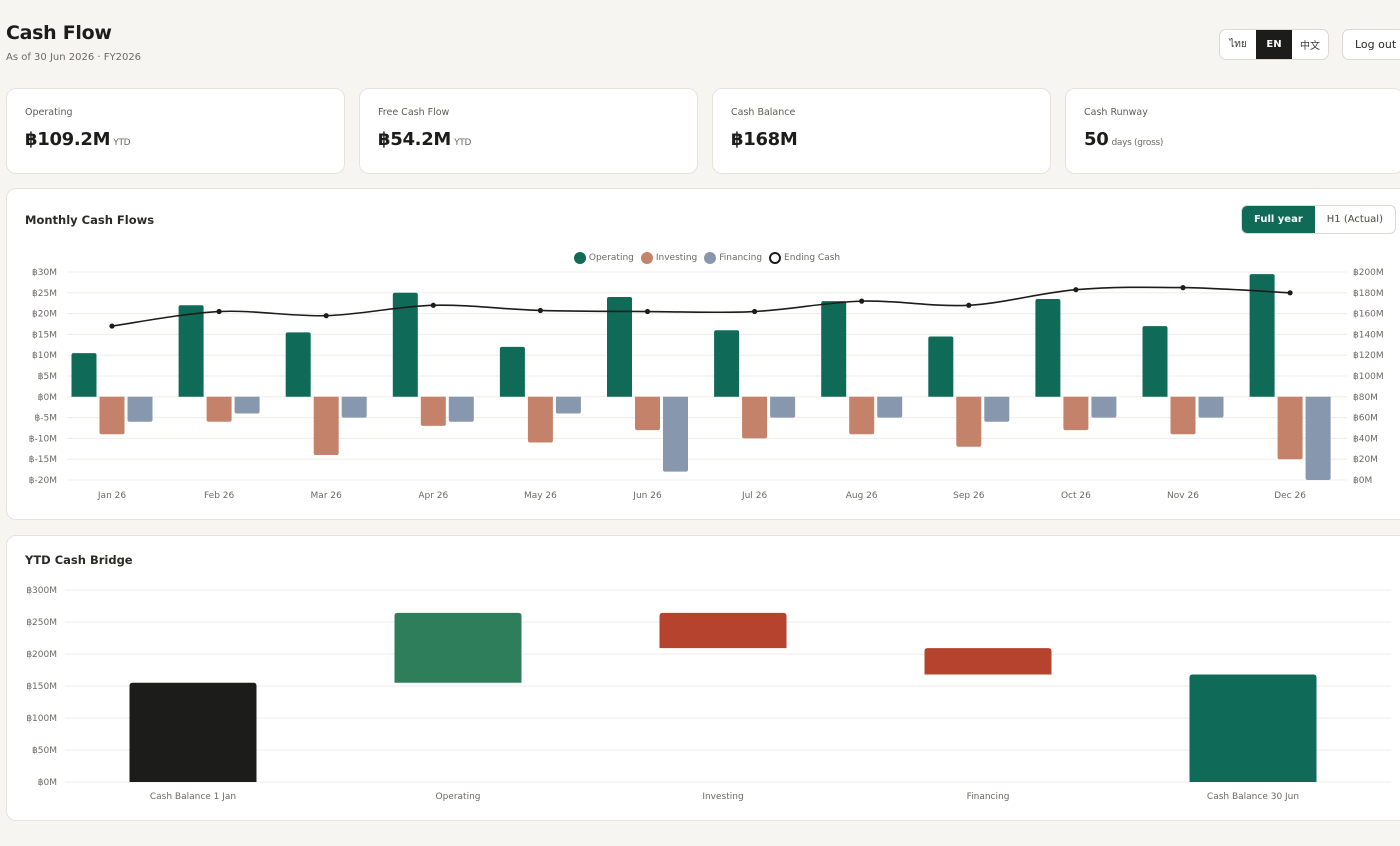 The height and width of the screenshot is (846, 1400). What do you see at coordinates (611, 258) in the screenshot?
I see `legend-label: Operating` at bounding box center [611, 258].